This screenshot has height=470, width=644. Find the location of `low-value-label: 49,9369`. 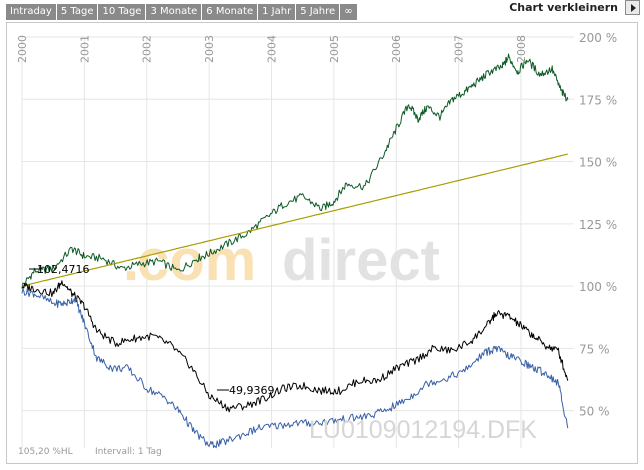

low-value-label: 49,9369 is located at coordinates (252, 390).